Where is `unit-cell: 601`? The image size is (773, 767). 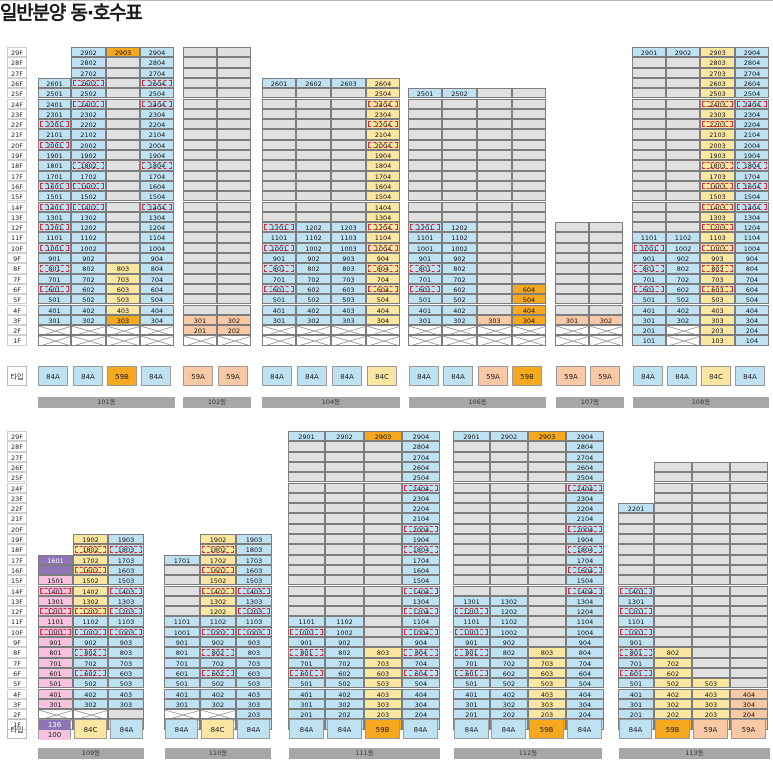
unit-cell: 601 is located at coordinates (649, 289).